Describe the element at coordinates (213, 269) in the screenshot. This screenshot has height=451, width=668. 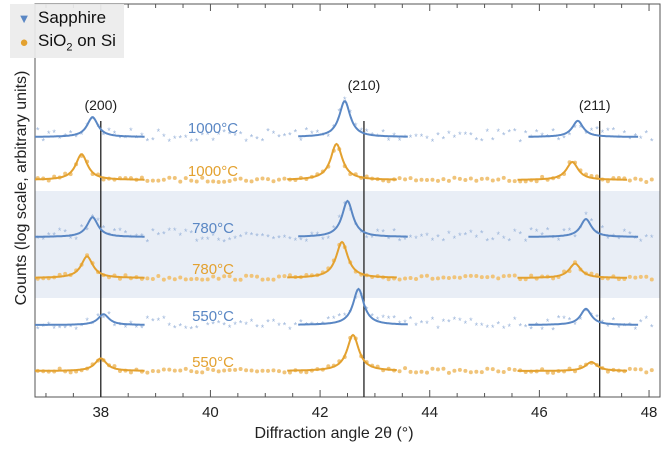
I see `temperature-label: 780°C` at that location.